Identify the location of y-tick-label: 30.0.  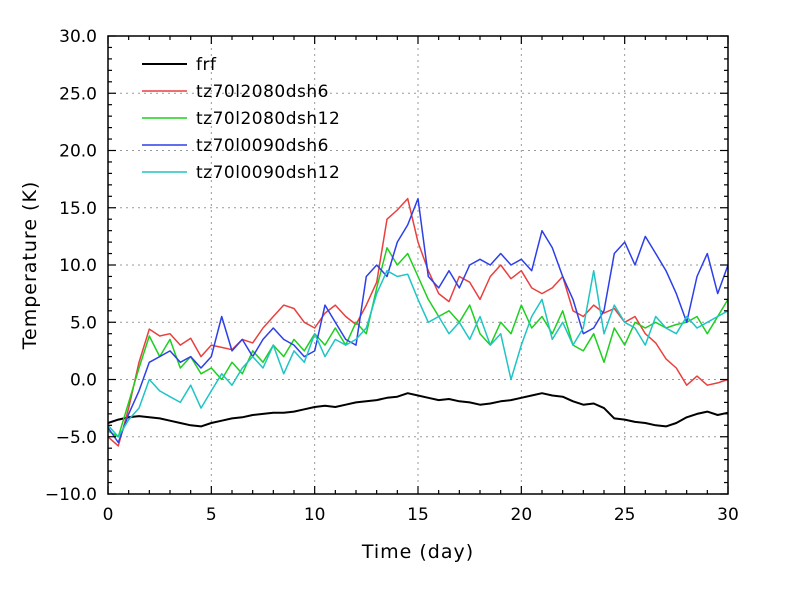
(78, 37).